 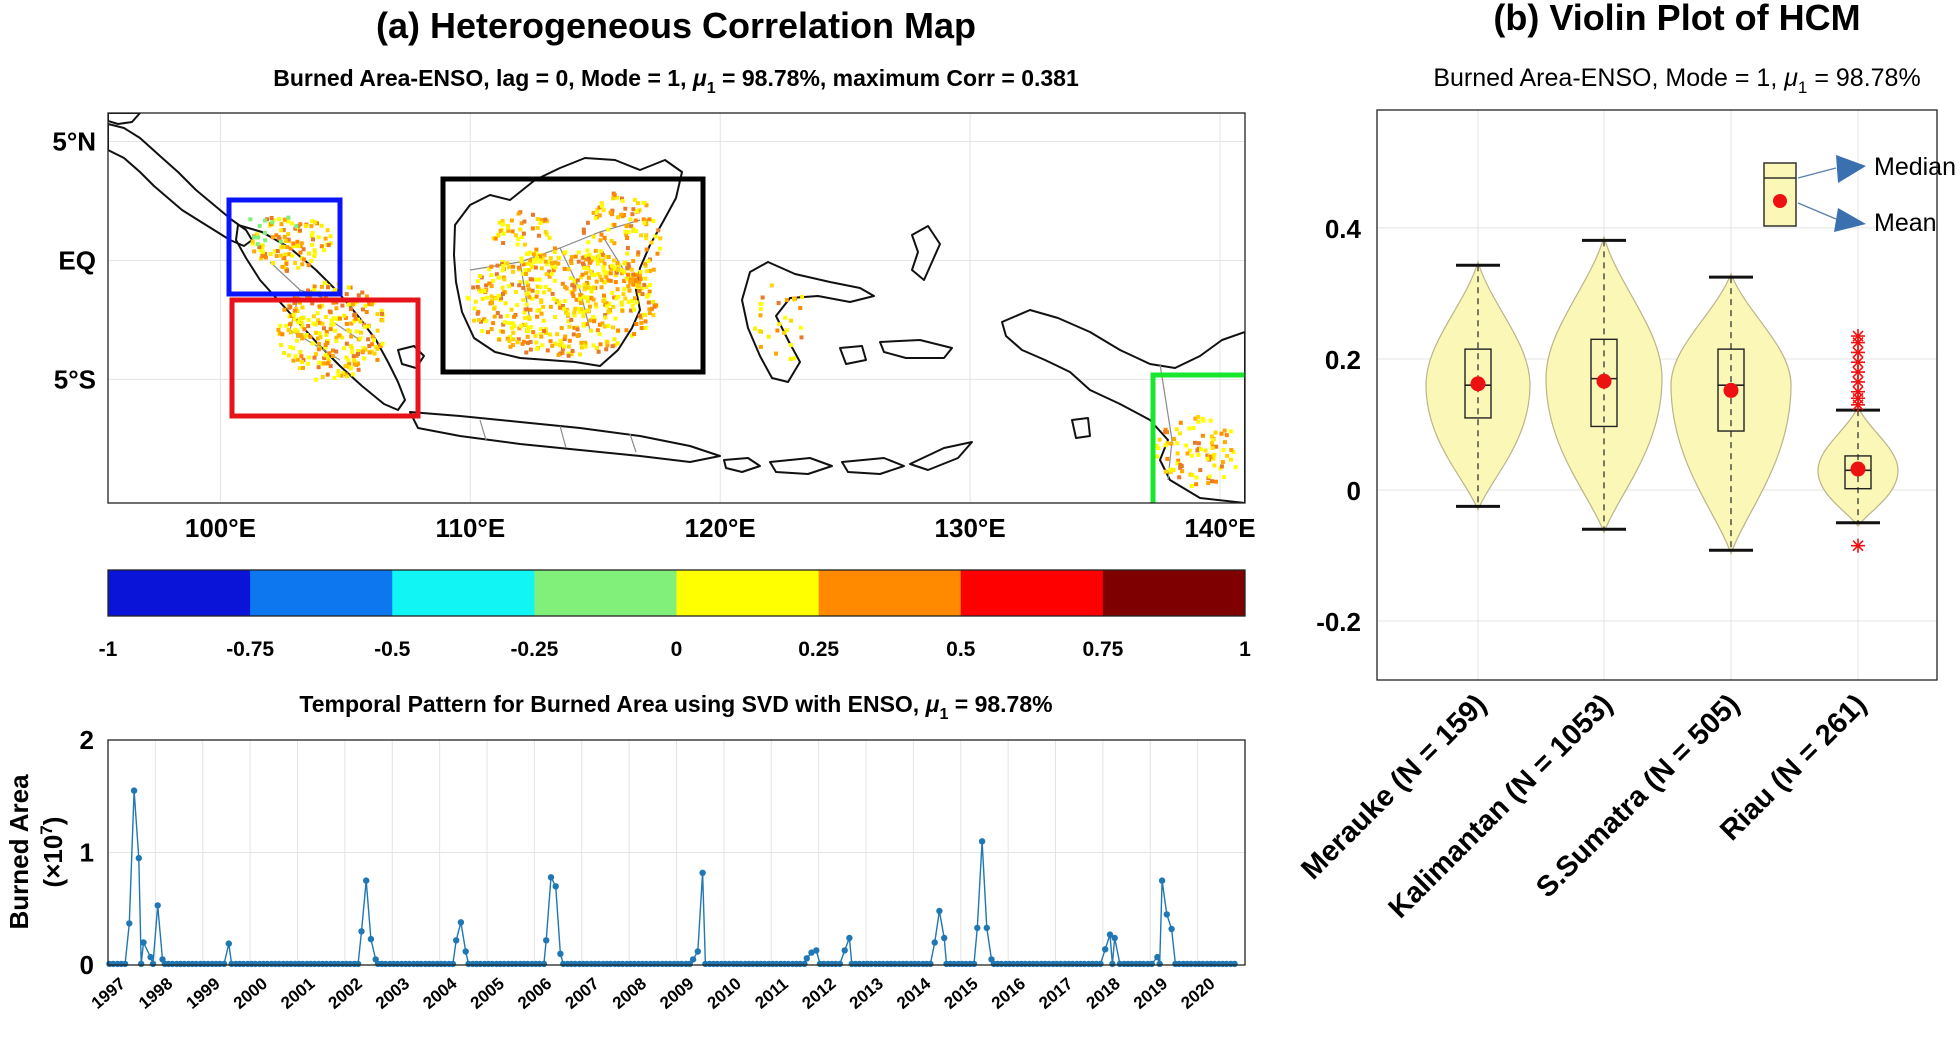 I want to click on ts-y-tick-label: 0, so click(x=87, y=965).